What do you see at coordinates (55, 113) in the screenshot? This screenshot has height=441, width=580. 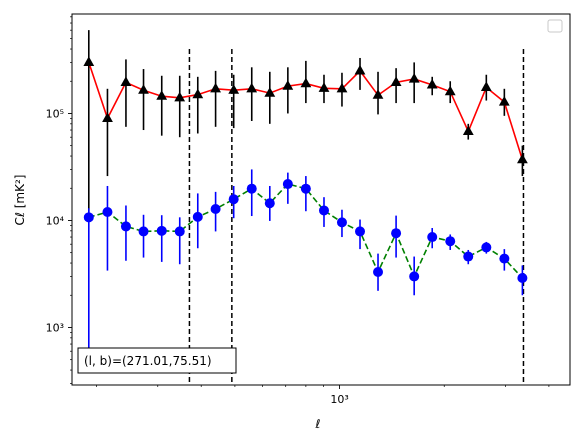 I see `y-tick-label: 10⁵` at bounding box center [55, 113].